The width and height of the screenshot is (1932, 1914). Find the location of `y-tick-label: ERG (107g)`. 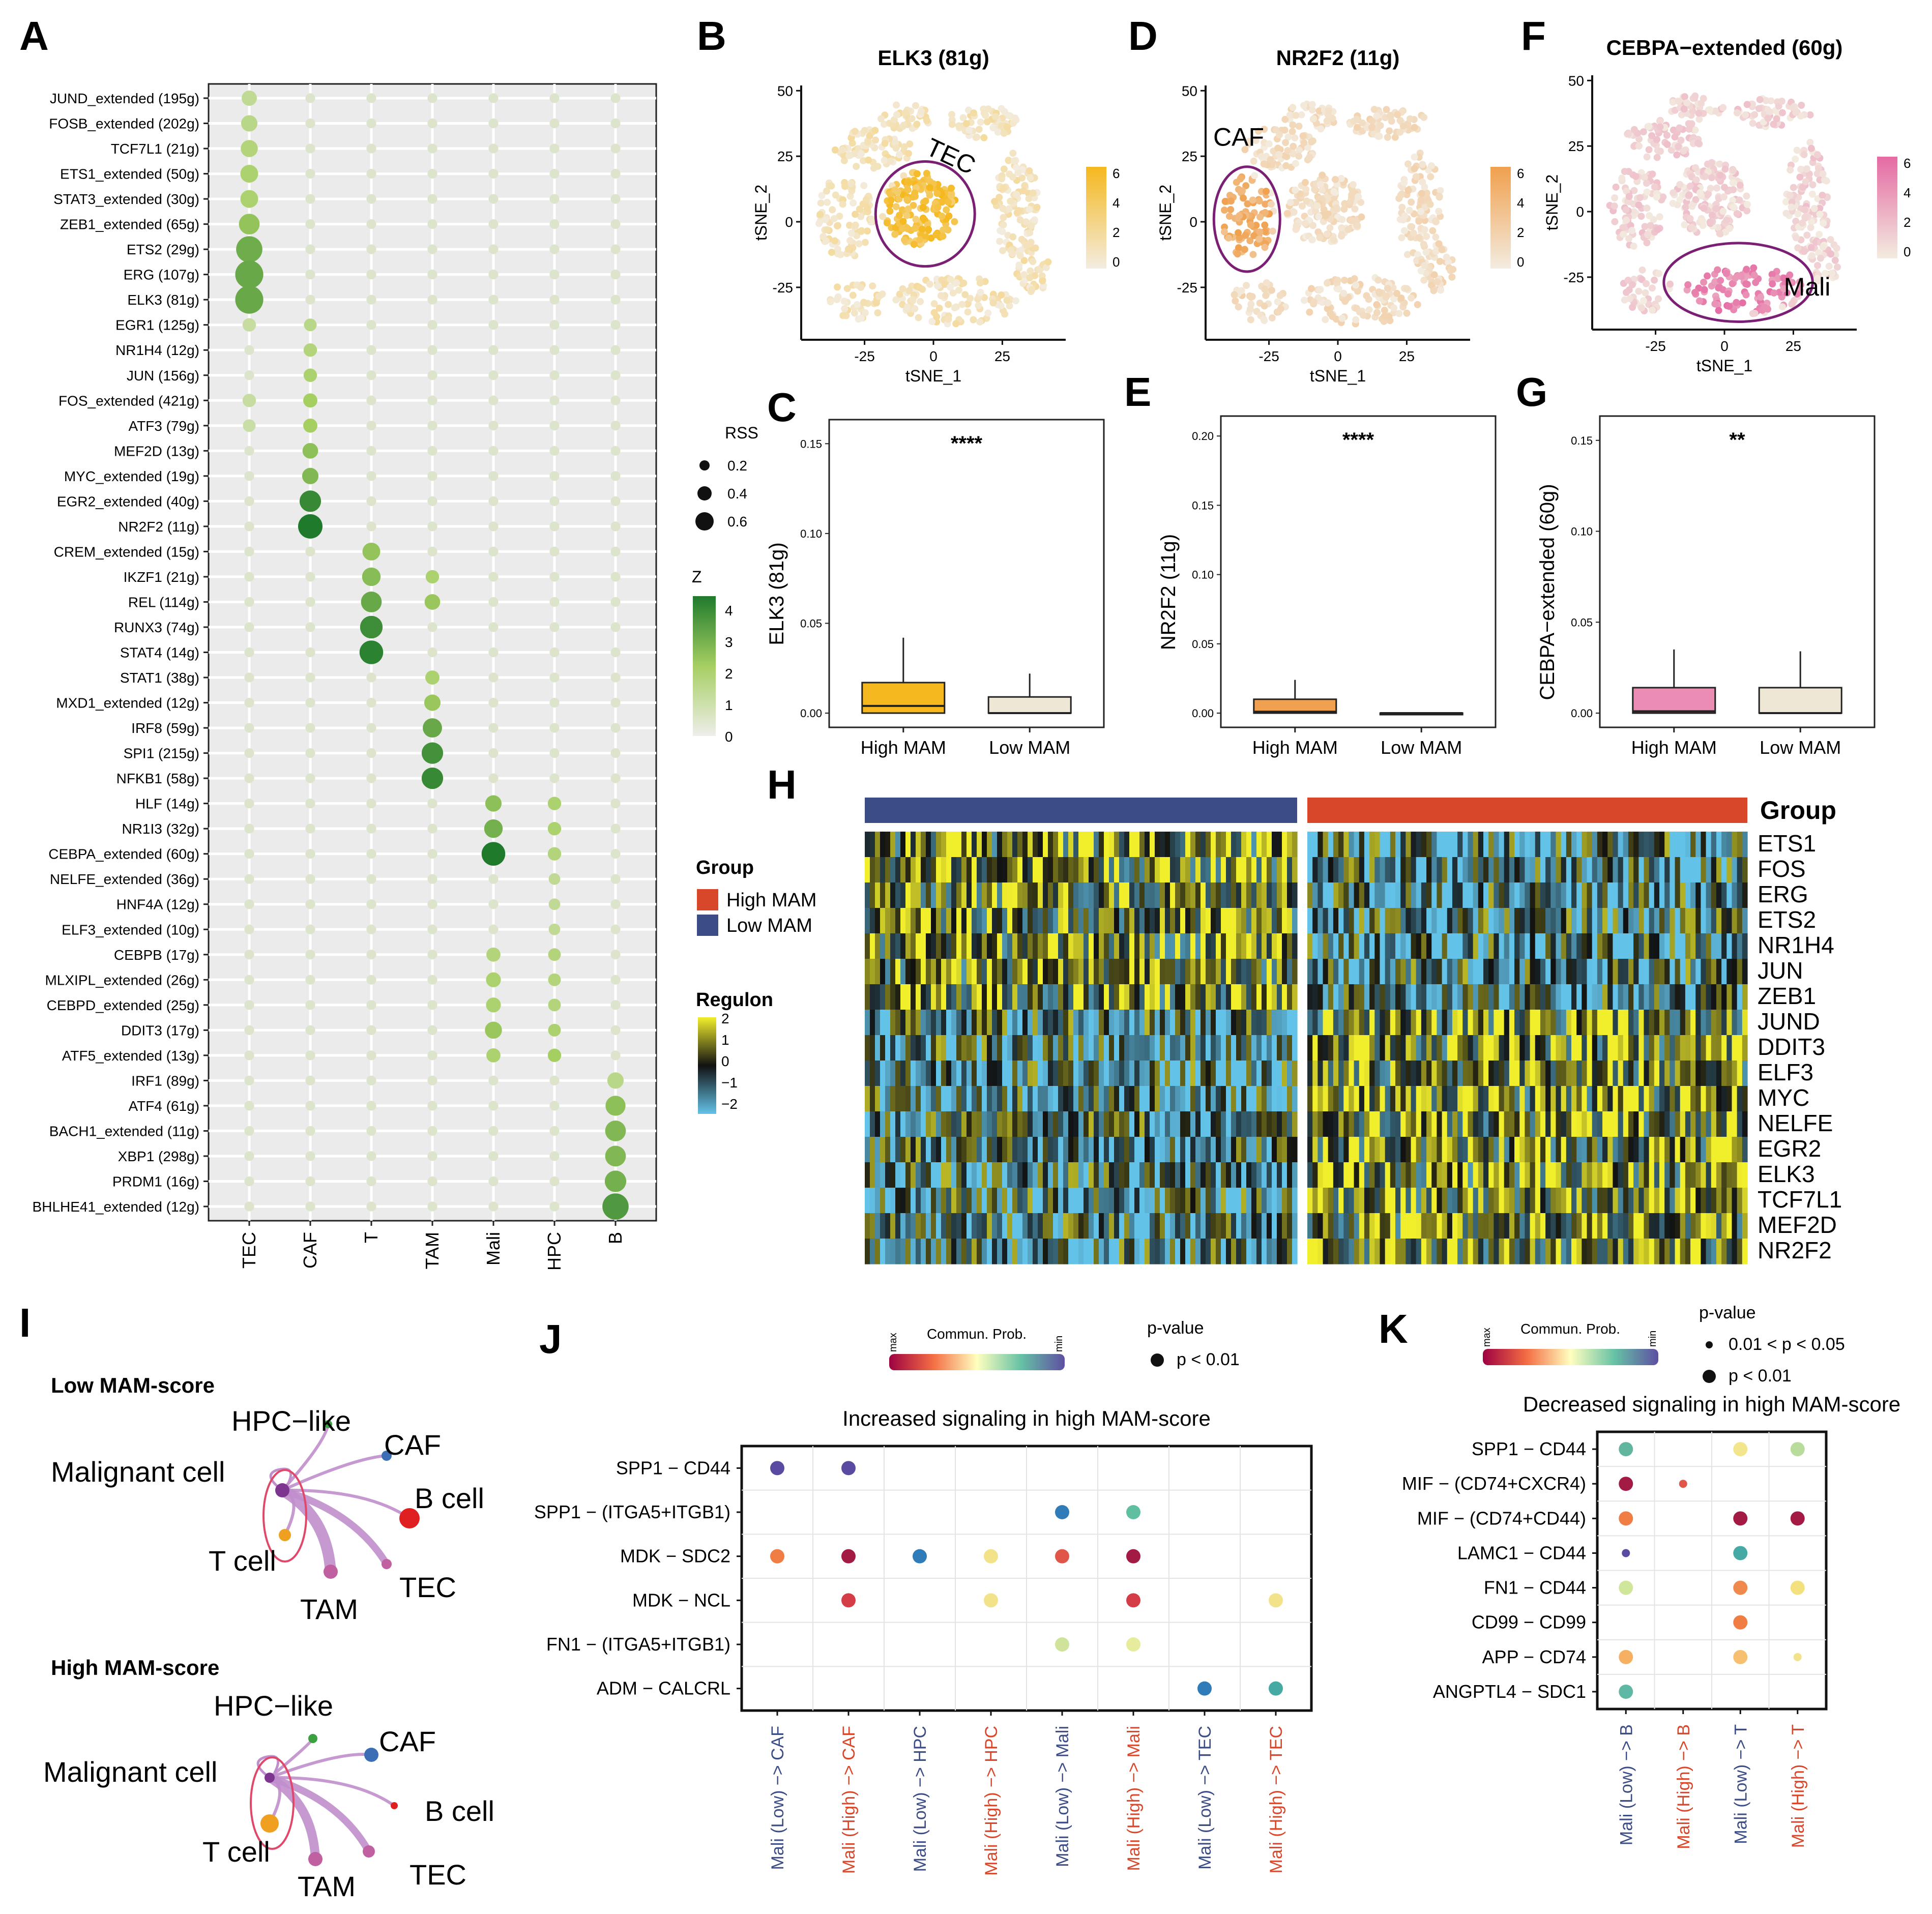

y-tick-label: ERG (107g) is located at coordinates (161, 275).